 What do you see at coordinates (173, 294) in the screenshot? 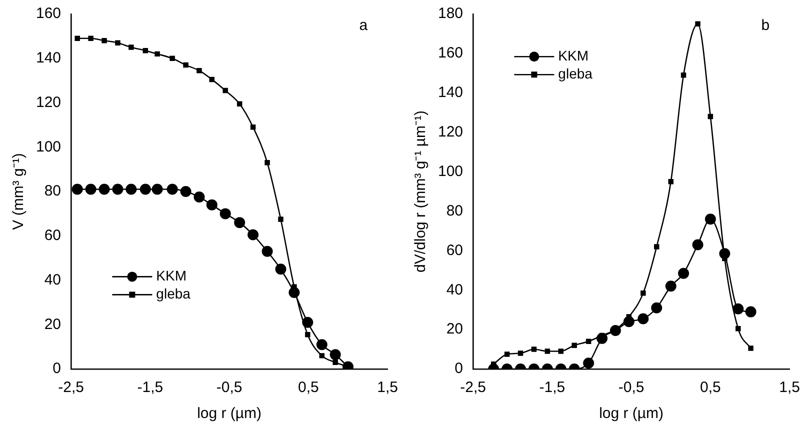
I see `legend-label: gleba` at bounding box center [173, 294].